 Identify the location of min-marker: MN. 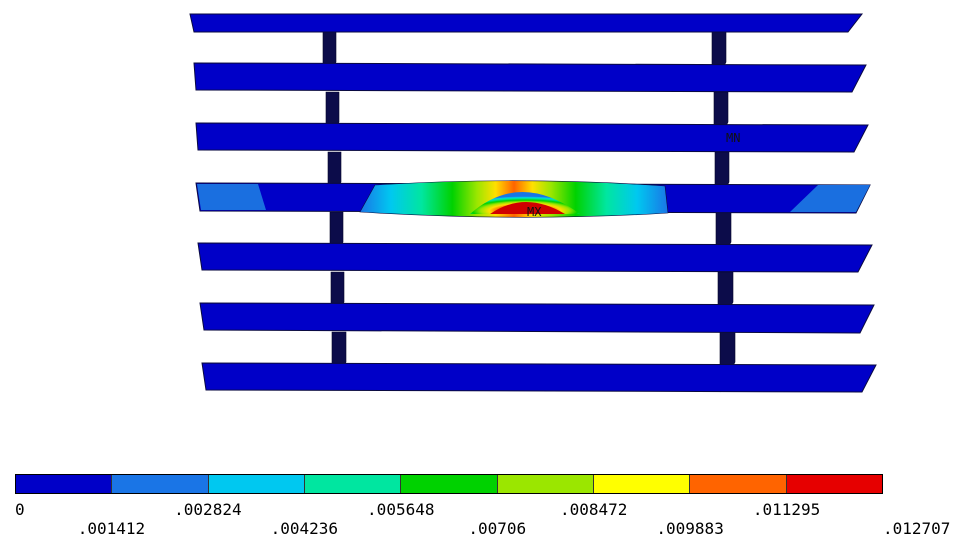
(733, 138).